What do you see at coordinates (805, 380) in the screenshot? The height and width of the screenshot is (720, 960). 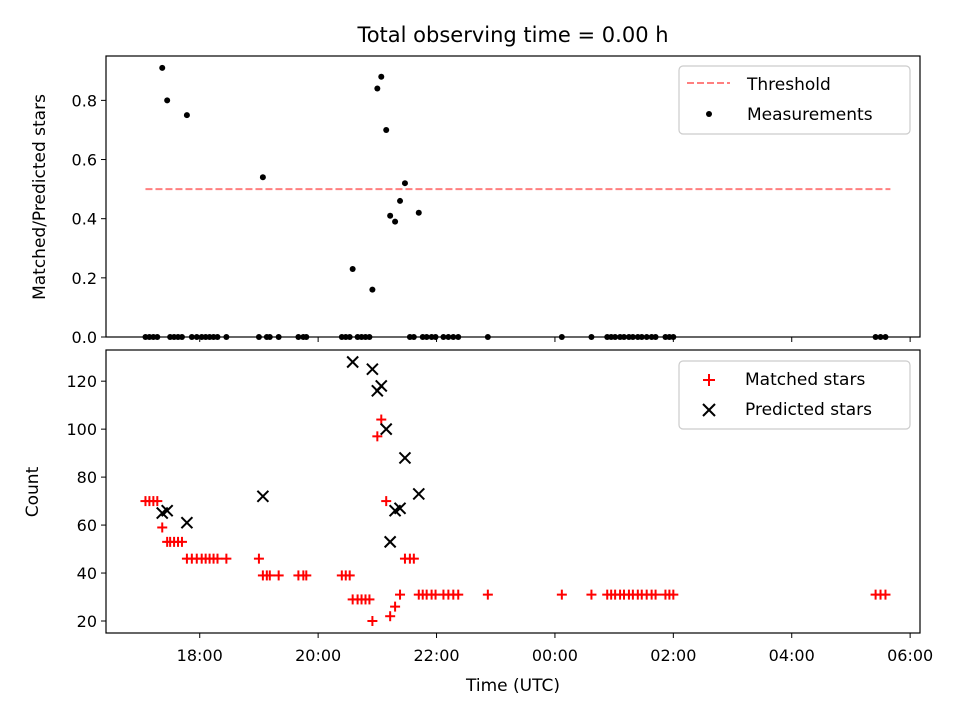 I see `matched-legend-label: Matched stars` at bounding box center [805, 380].